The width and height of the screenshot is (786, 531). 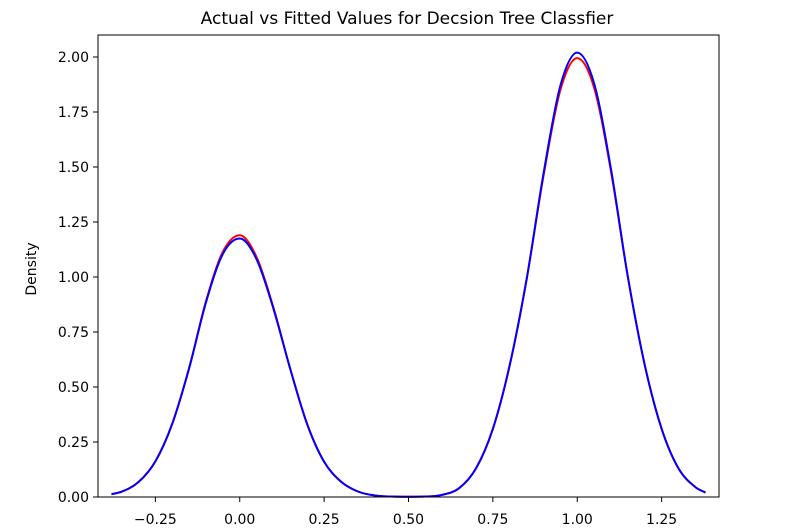 What do you see at coordinates (73, 333) in the screenshot?
I see `y-tick-label: 0.75` at bounding box center [73, 333].